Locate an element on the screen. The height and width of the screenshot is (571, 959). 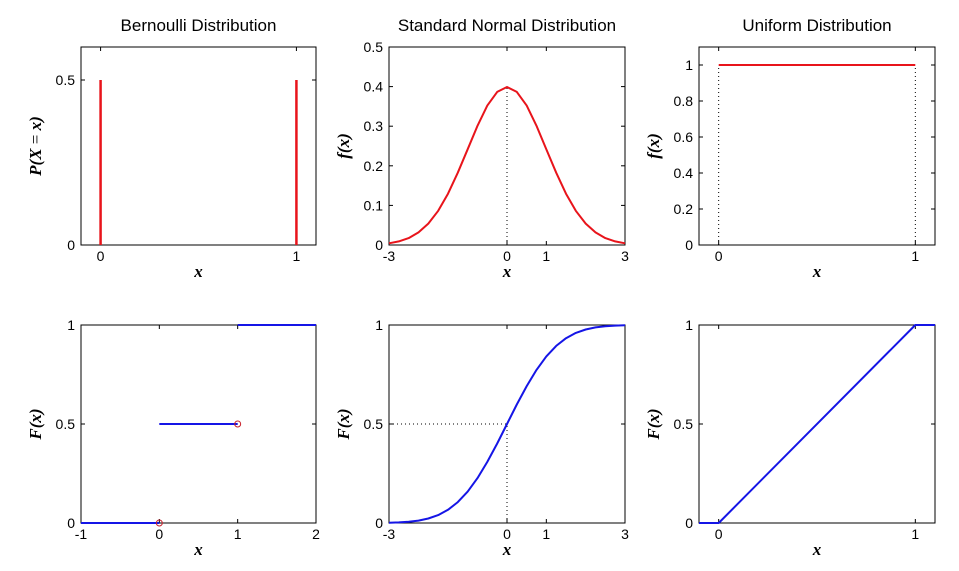
y-tick-label: 0.6 is located at coordinates (684, 137).